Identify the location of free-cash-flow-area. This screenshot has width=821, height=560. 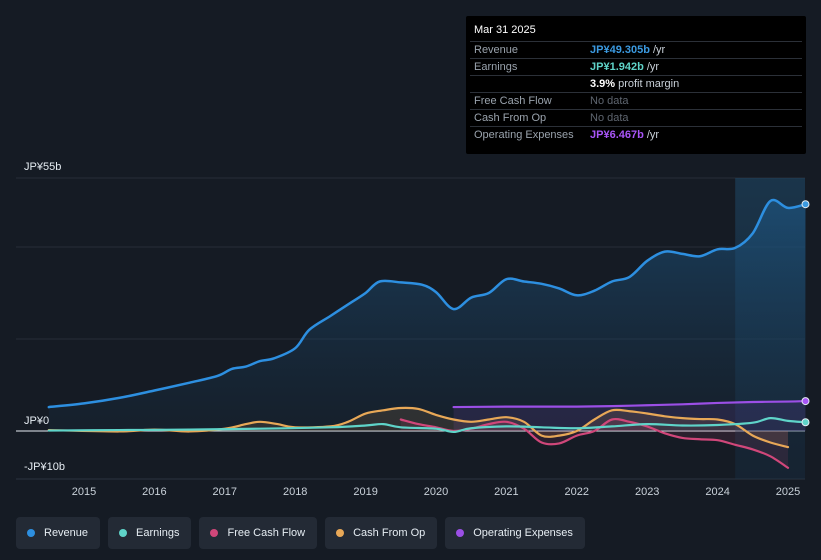
(594, 443).